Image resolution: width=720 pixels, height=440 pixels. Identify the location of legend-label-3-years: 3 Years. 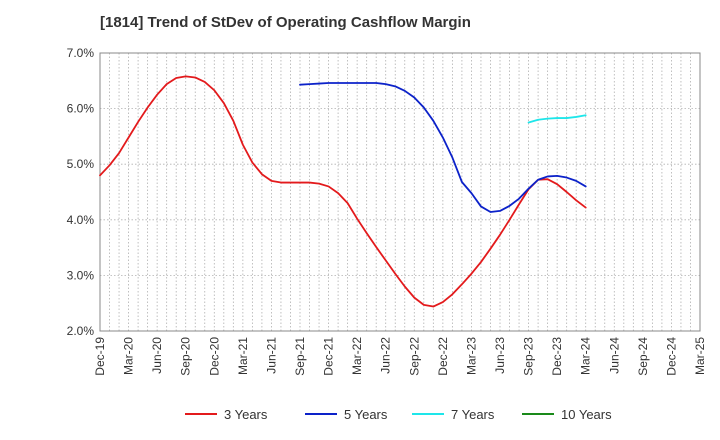
(246, 414).